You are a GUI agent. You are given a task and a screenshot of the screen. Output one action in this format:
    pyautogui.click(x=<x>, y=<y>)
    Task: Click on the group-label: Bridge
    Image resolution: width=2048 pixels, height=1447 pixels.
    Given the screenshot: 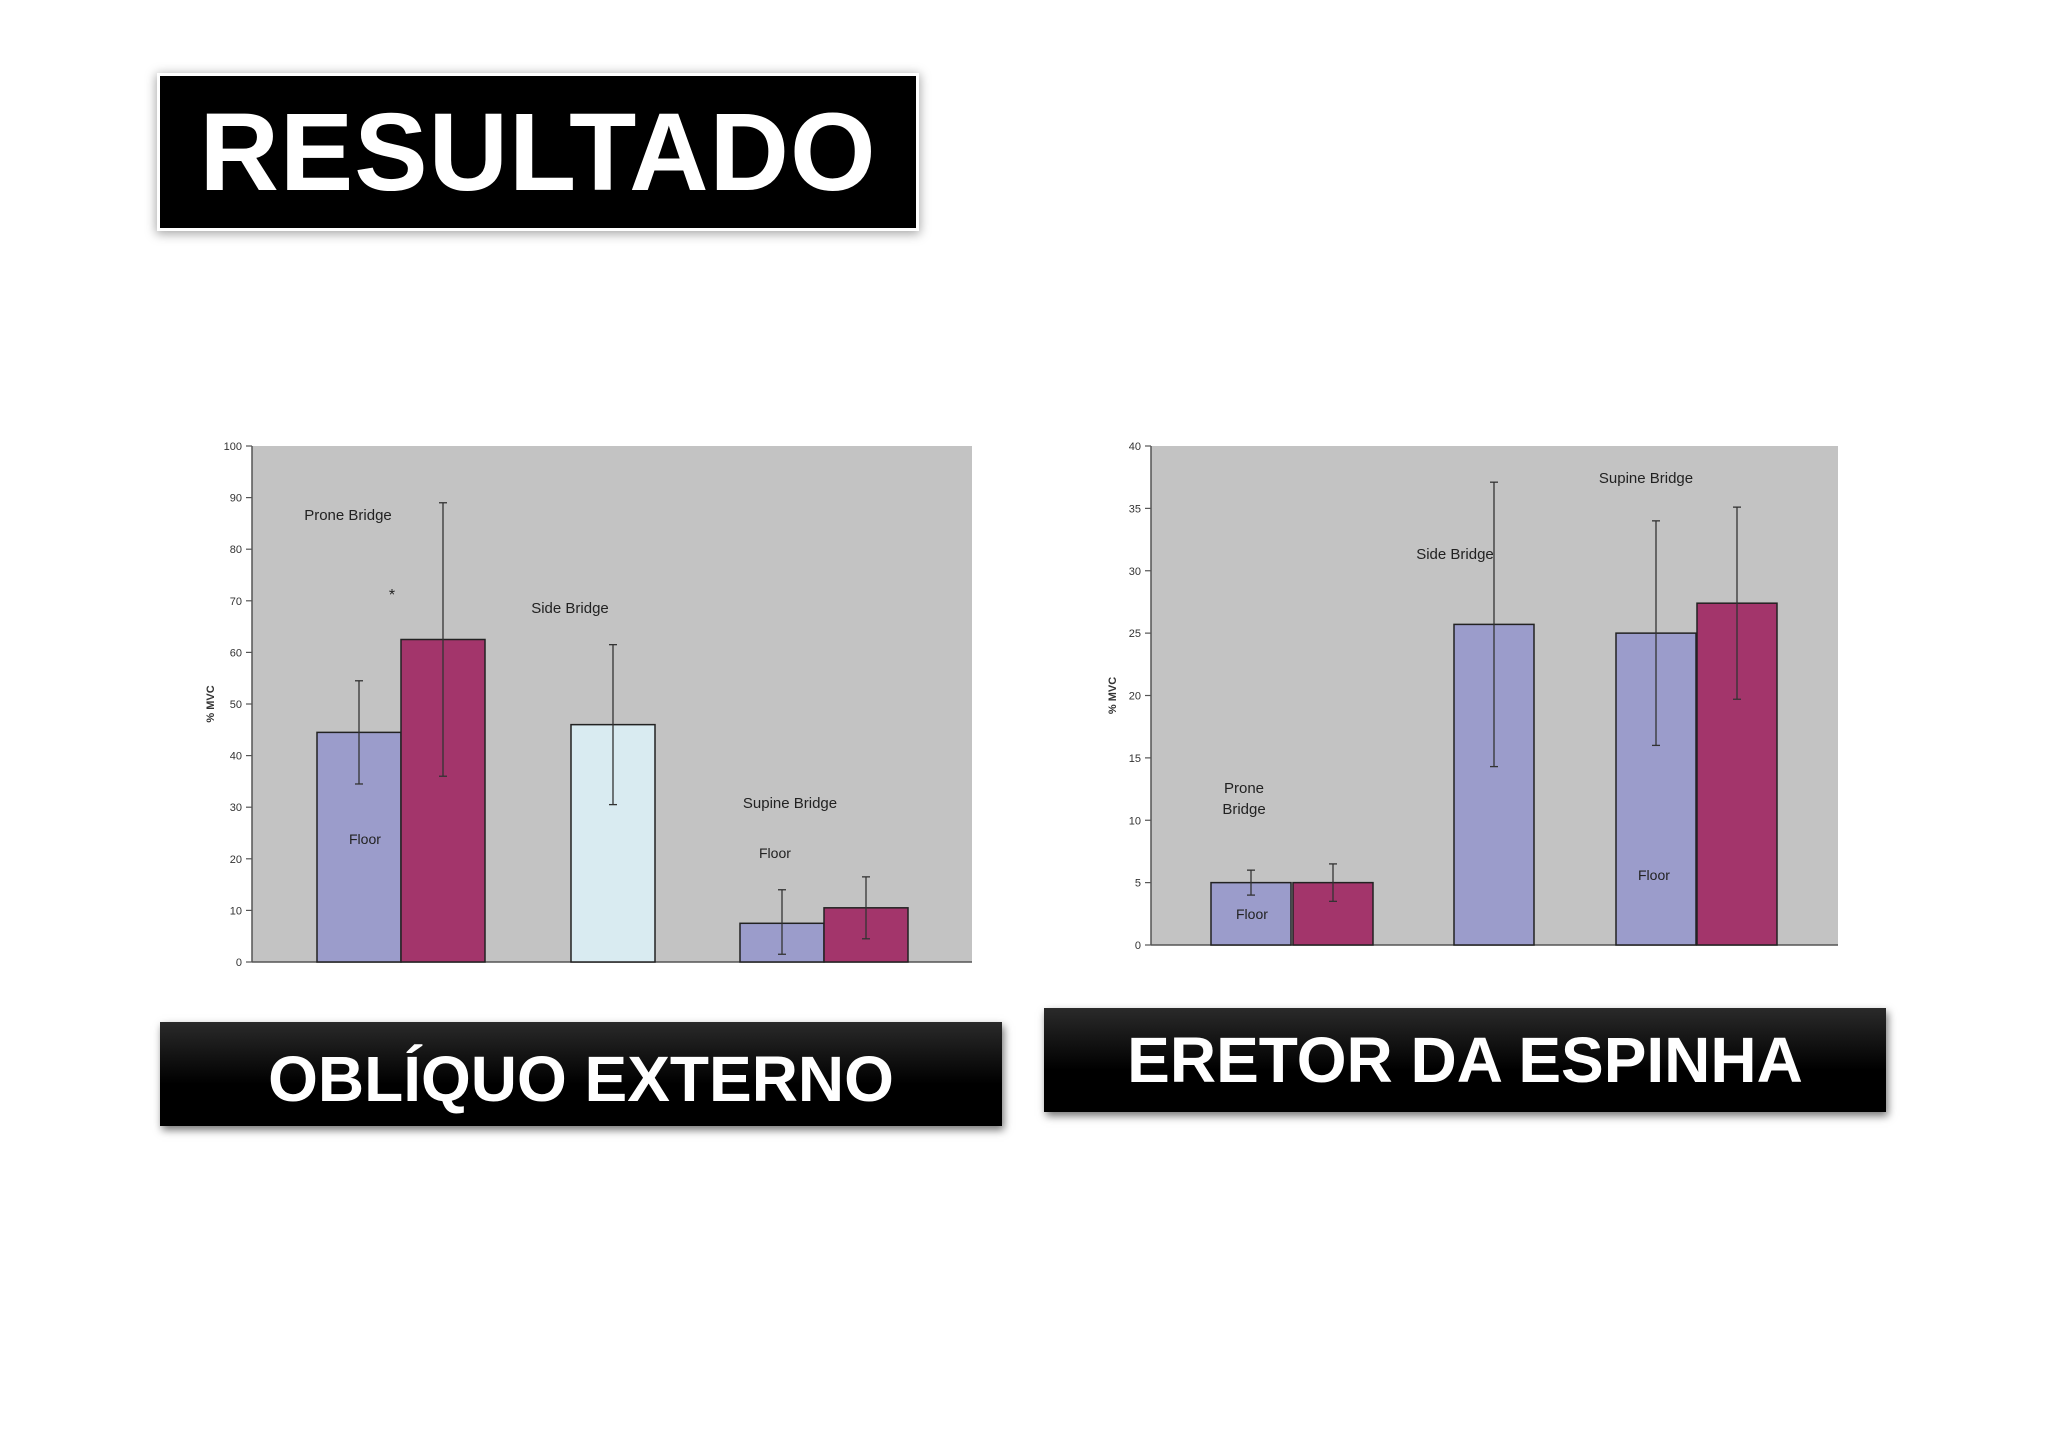 What is the action you would take?
    pyautogui.click(x=1243, y=809)
    